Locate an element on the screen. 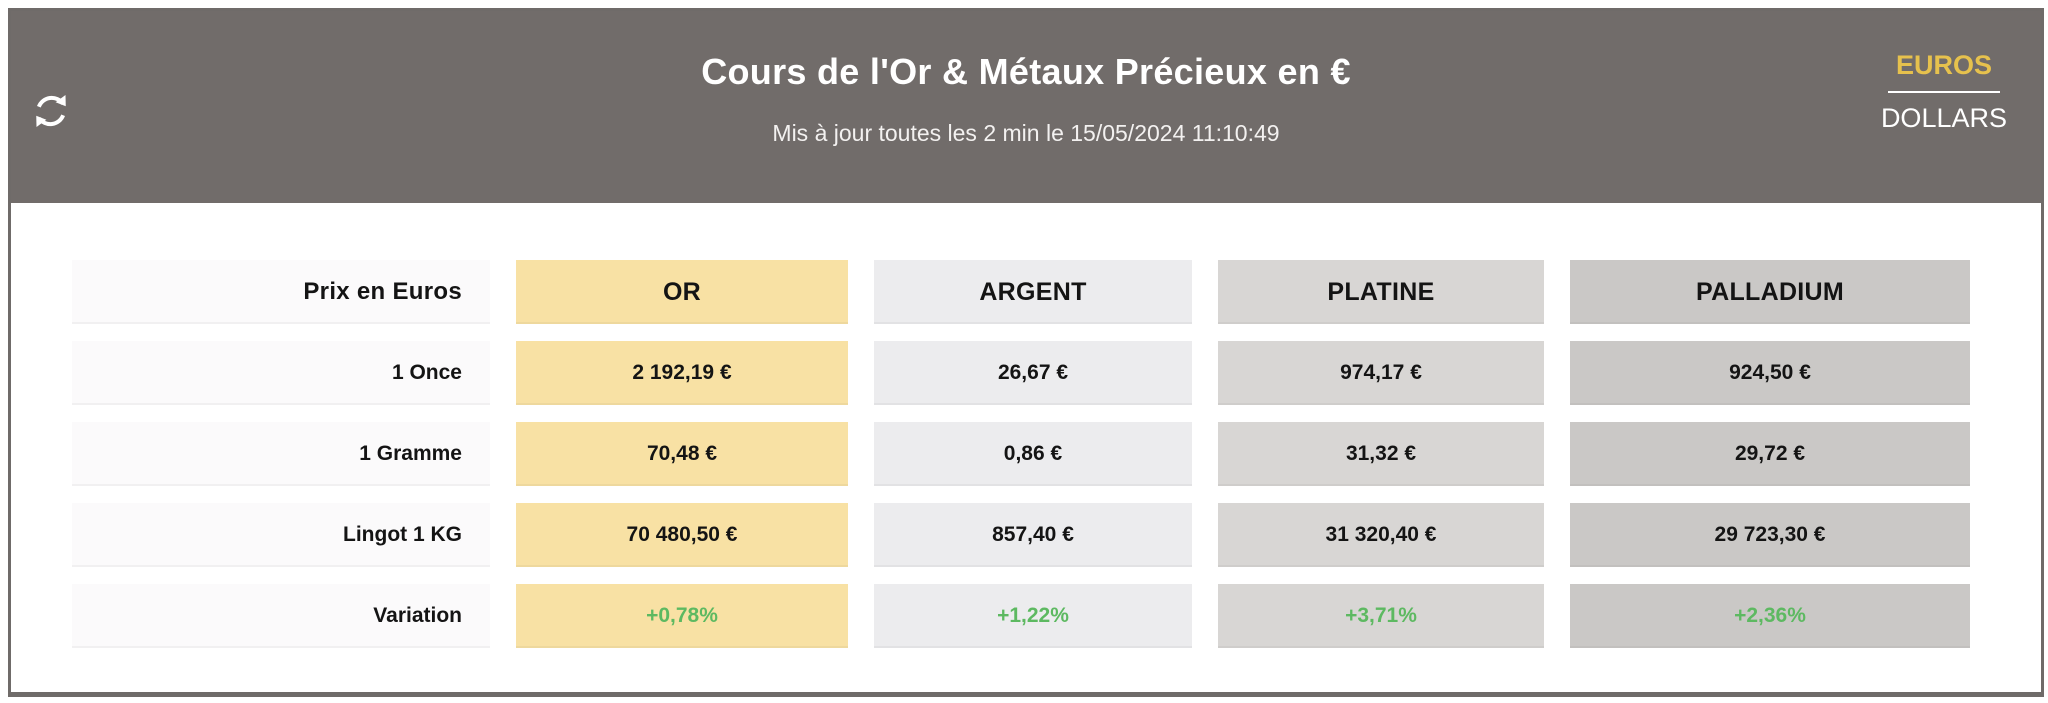  cell-or-1-once: 2 192,19 € is located at coordinates (682, 373).